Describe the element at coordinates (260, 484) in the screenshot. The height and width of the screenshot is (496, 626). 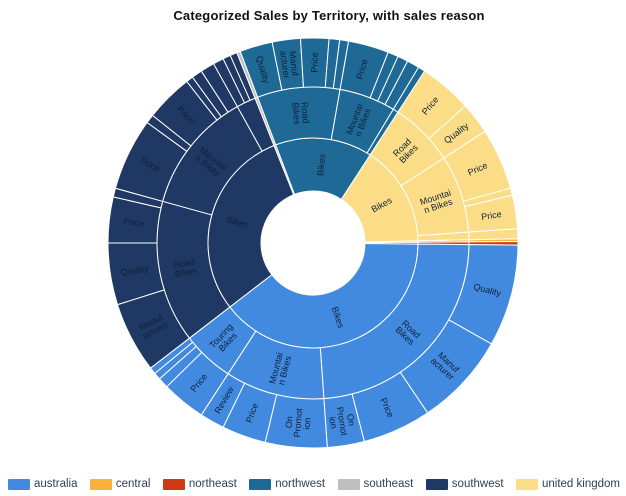
I see `legend-swatch-northwest` at that location.